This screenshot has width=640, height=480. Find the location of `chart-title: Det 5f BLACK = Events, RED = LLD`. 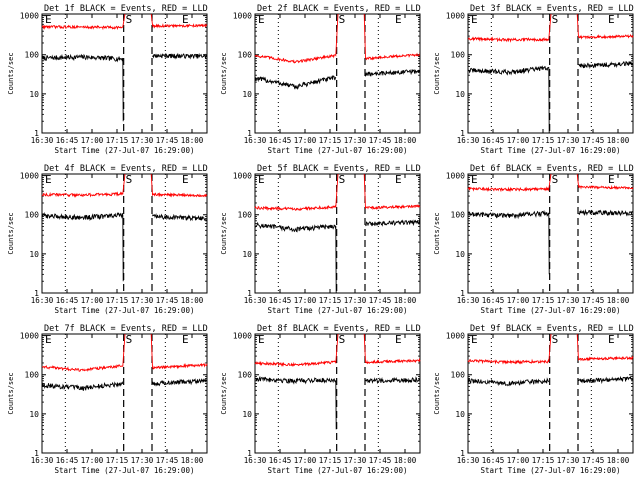

chart-title: Det 5f BLACK = Events, RED = LLD is located at coordinates (339, 169).